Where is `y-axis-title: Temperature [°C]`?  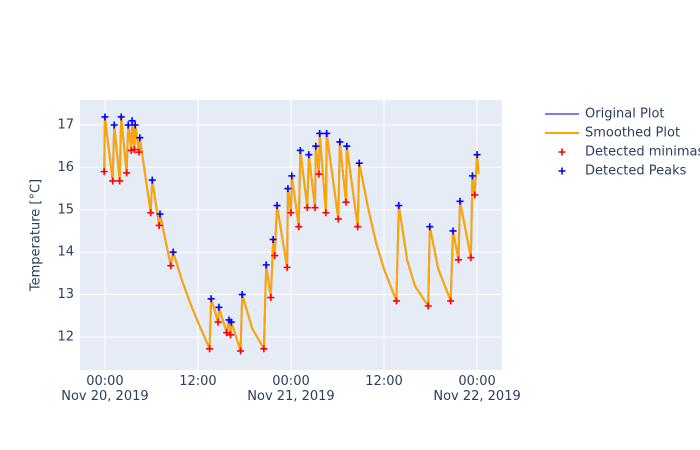
y-axis-title: Temperature [°C] is located at coordinates (36, 235).